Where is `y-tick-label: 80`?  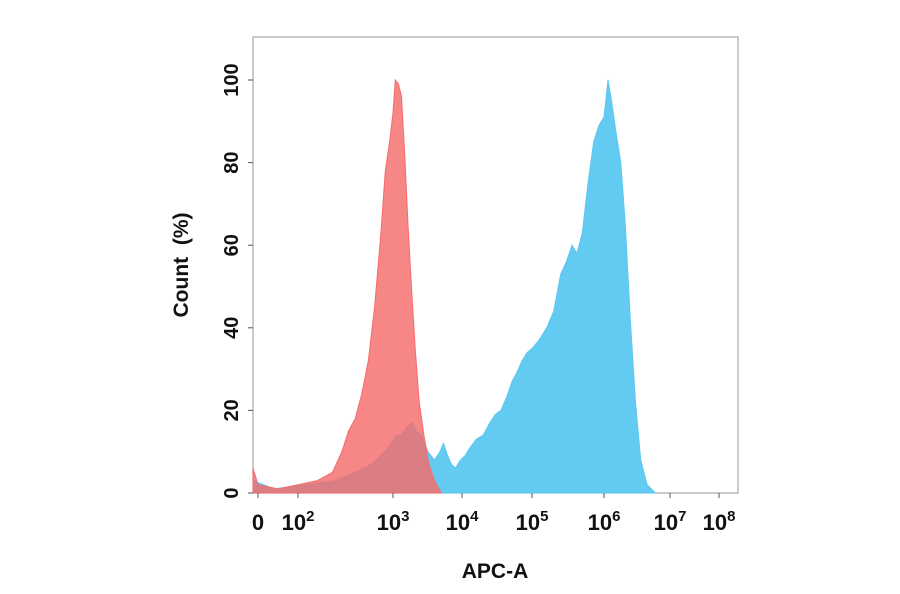
y-tick-label: 80 is located at coordinates (232, 162).